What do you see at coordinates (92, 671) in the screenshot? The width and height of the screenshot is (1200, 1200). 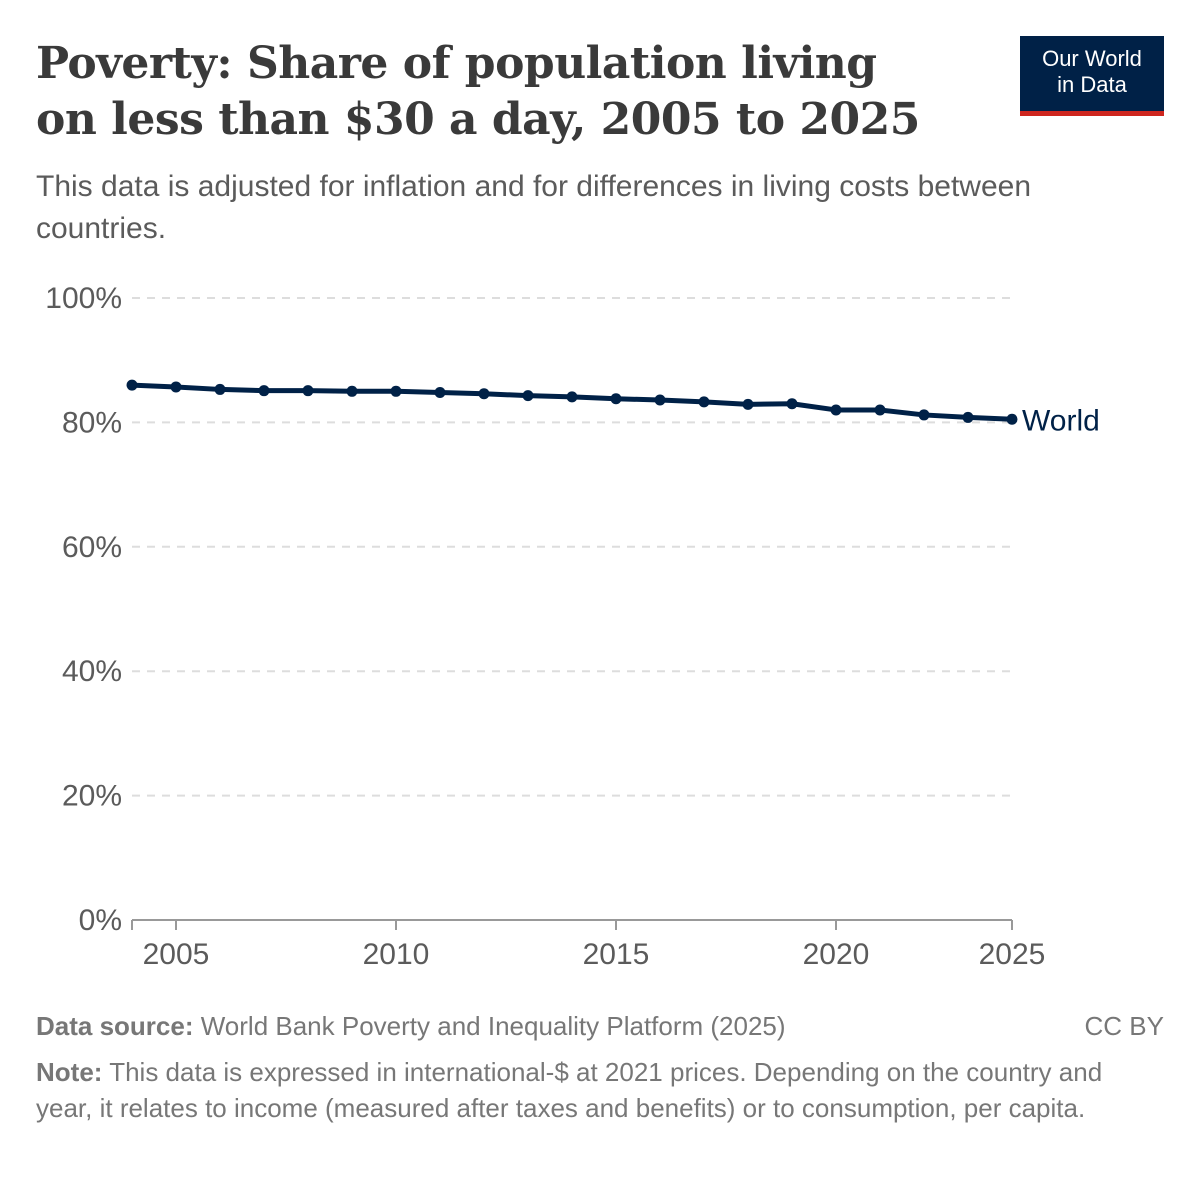 I see `y-tick-label: 40%` at bounding box center [92, 671].